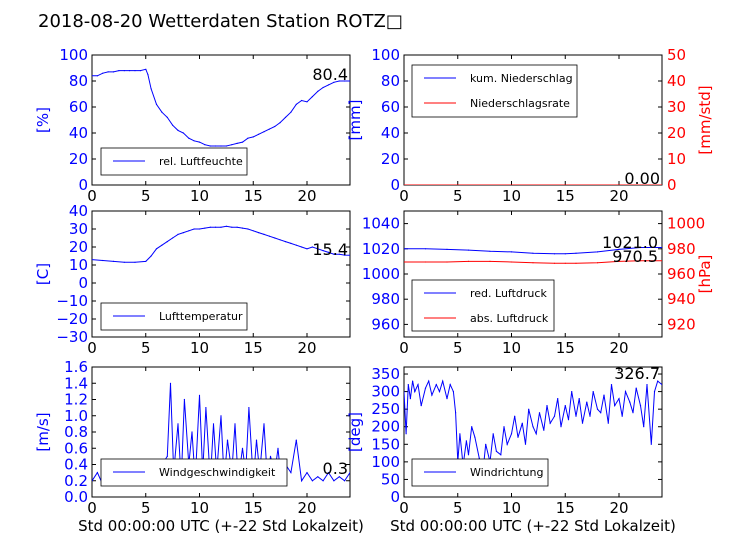  What do you see at coordinates (390, 479) in the screenshot?
I see `y-tick-label: 50` at bounding box center [390, 479].